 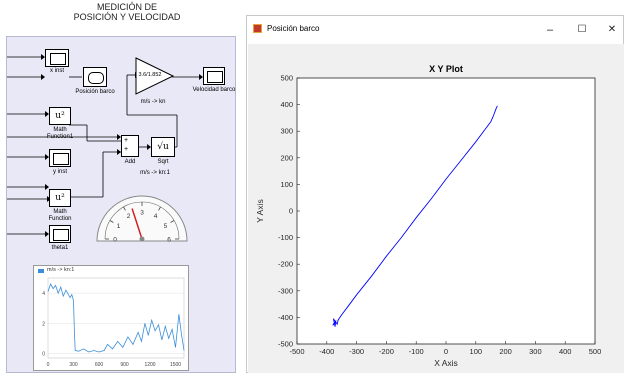 What do you see at coordinates (150, 75) in the screenshot?
I see `gain-value: 3.6/1.852` at bounding box center [150, 75].